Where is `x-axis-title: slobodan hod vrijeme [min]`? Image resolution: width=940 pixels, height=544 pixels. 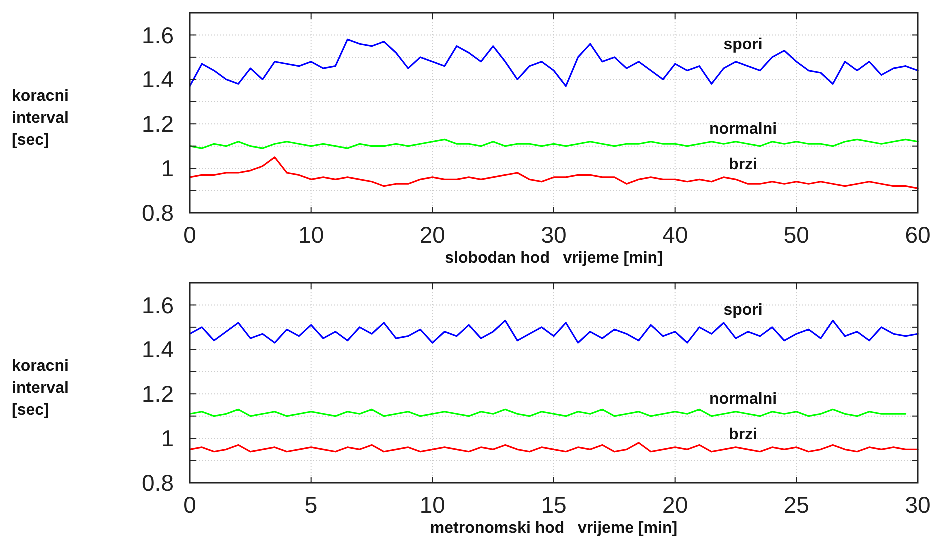 x-axis-title: slobodan hod vrijeme [min] is located at coordinates (554, 258).